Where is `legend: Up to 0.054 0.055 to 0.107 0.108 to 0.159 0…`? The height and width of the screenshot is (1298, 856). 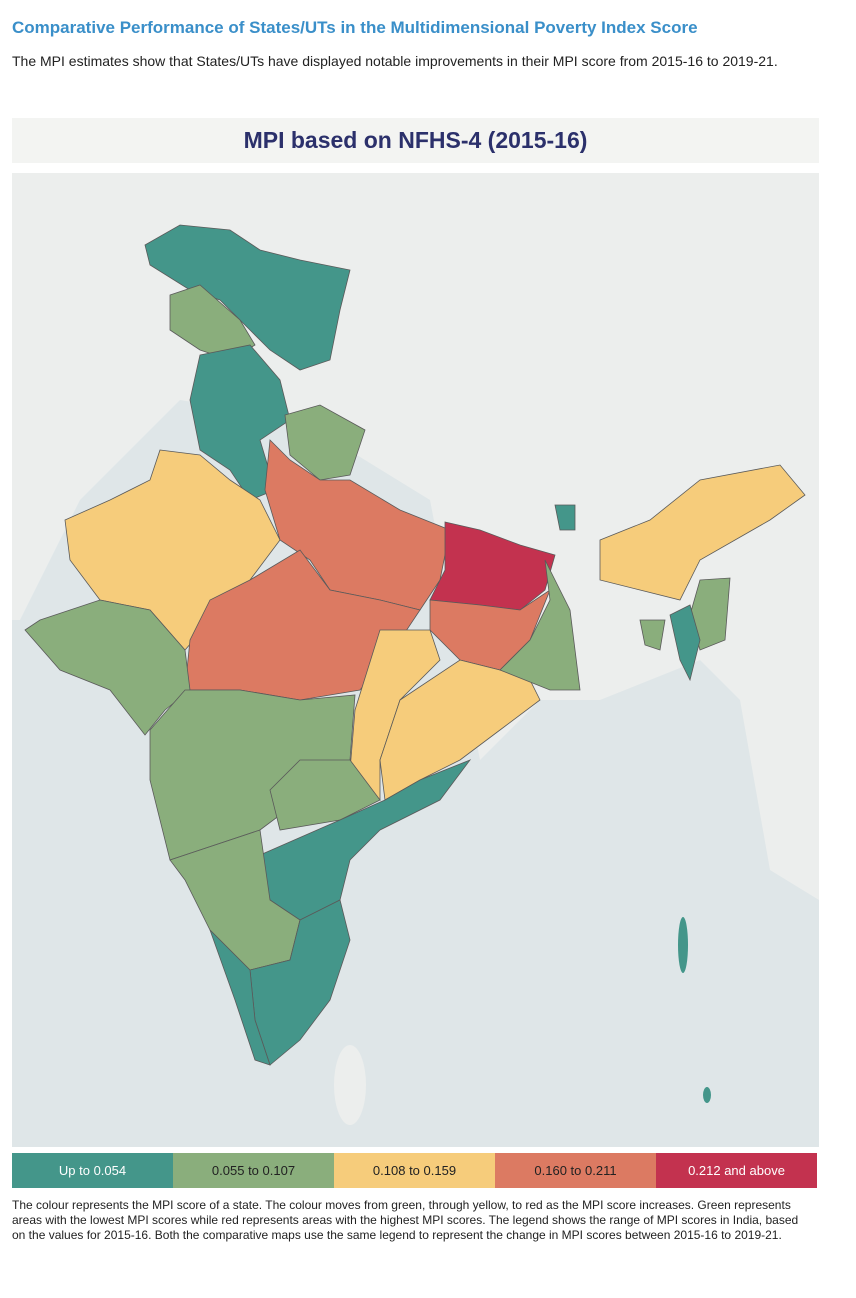
legend: Up to 0.054 0.055 to 0.107 0.108 to 0.159 0… is located at coordinates (414, 1170).